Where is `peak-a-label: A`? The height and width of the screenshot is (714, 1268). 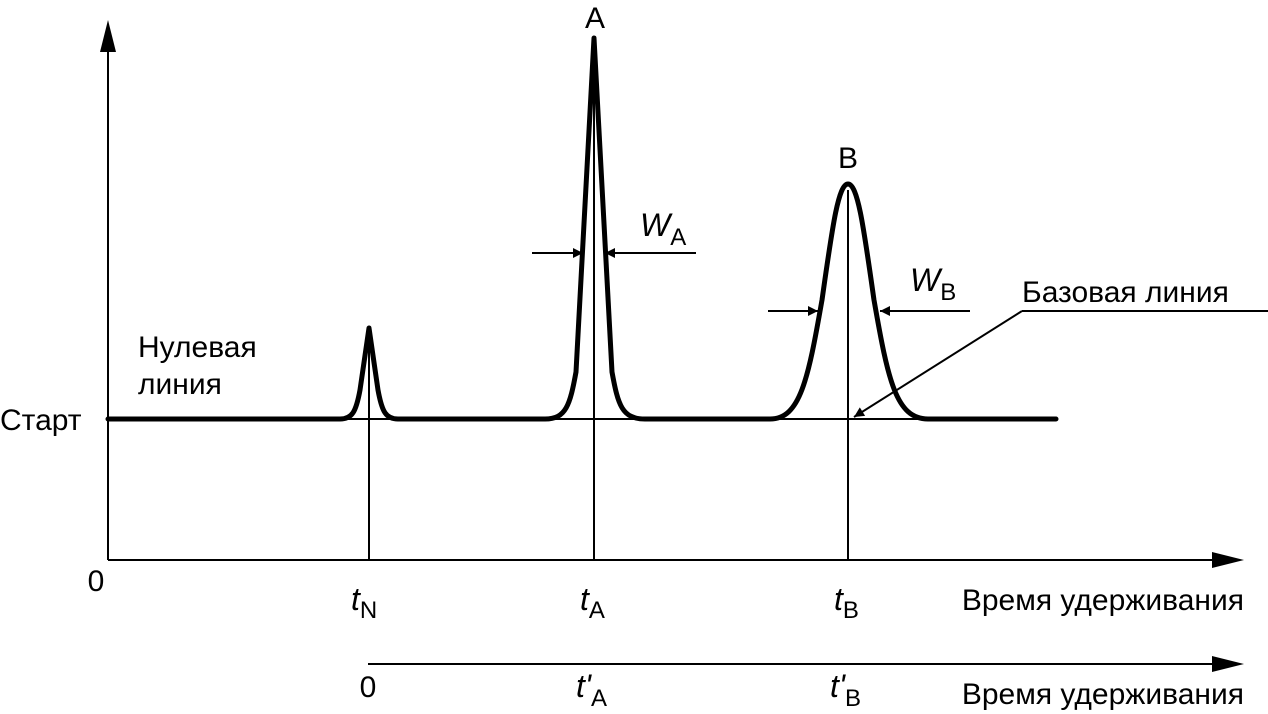
peak-a-label: A is located at coordinates (595, 18).